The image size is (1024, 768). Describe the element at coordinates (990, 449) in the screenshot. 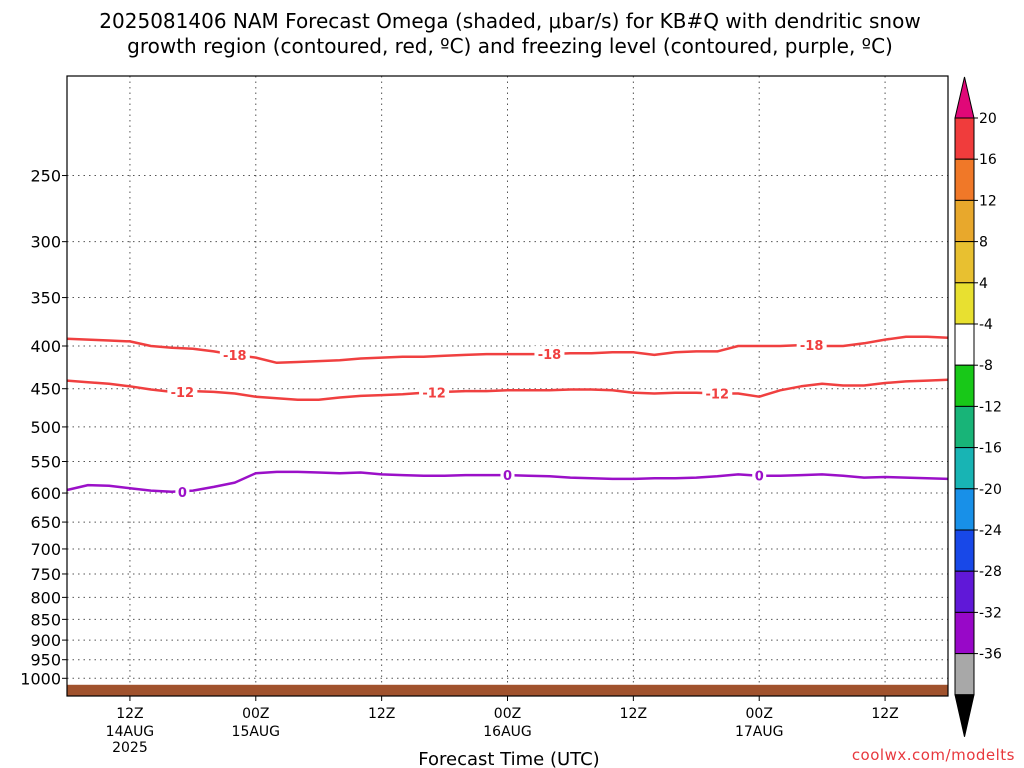

I see `colorbar-label: -16` at that location.